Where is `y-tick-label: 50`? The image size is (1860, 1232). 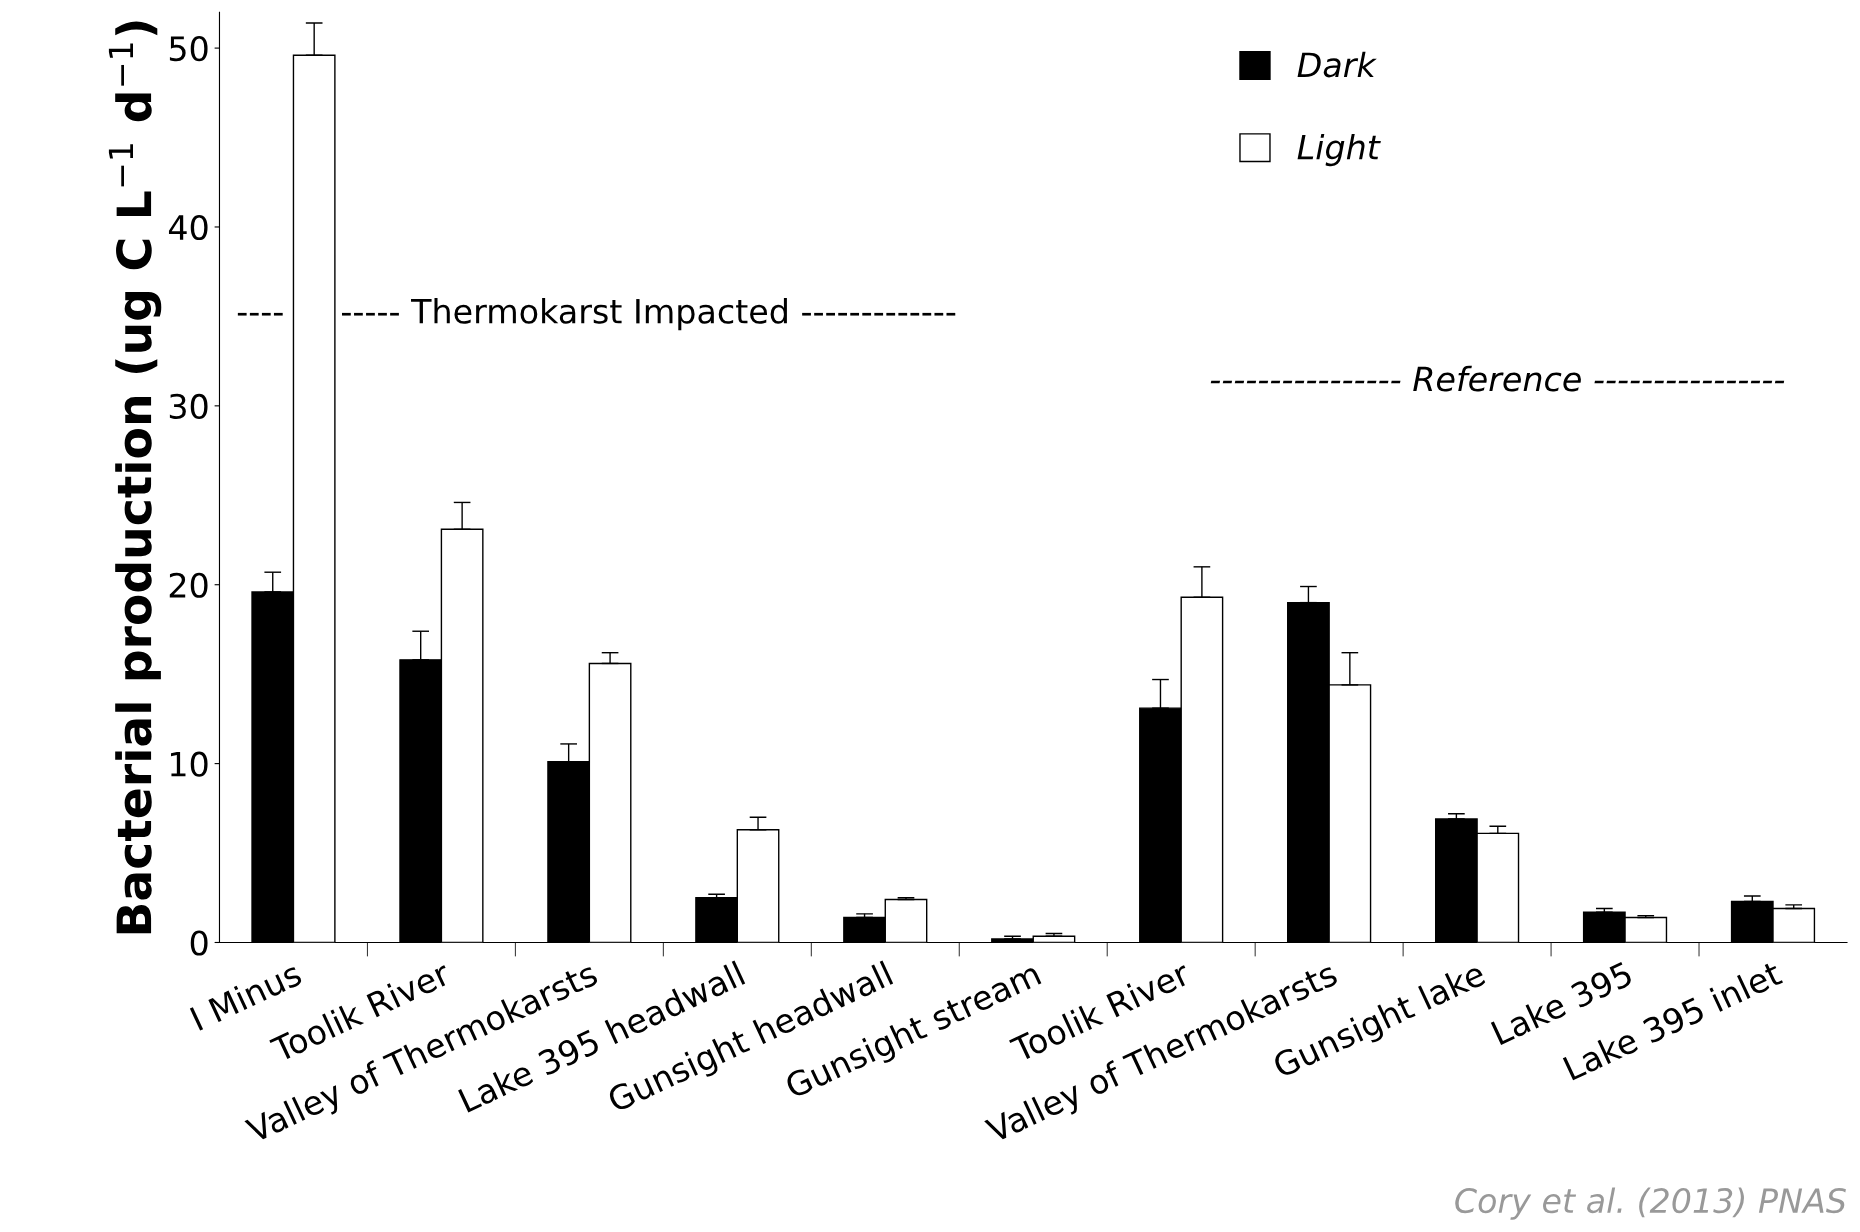 y-tick-label: 50 is located at coordinates (188, 49).